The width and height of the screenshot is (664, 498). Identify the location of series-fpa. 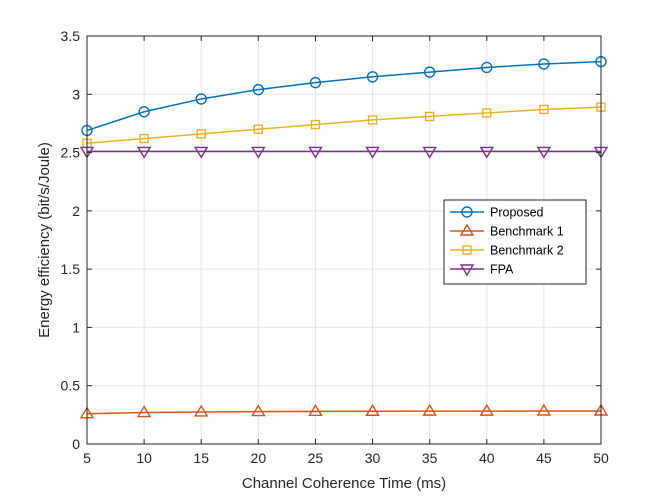
(344, 152).